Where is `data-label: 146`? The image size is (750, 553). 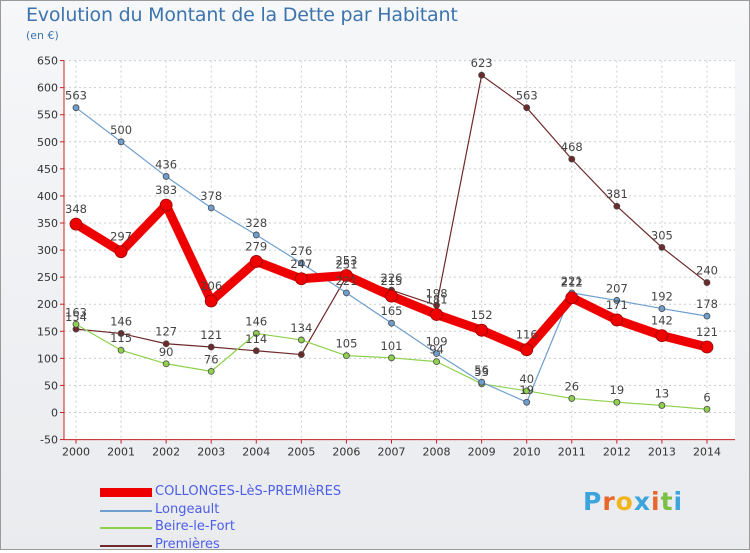
data-label: 146 is located at coordinates (256, 321).